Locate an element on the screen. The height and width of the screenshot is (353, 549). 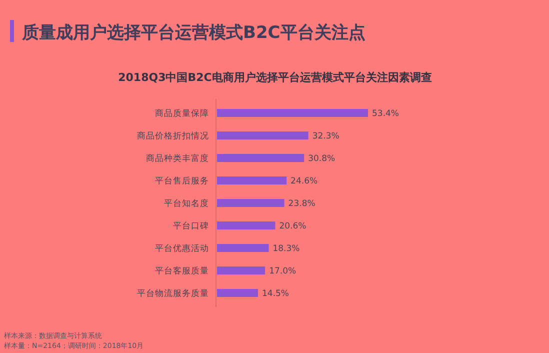
y-tick-label: 商品种类丰富度 is located at coordinates (177, 158).